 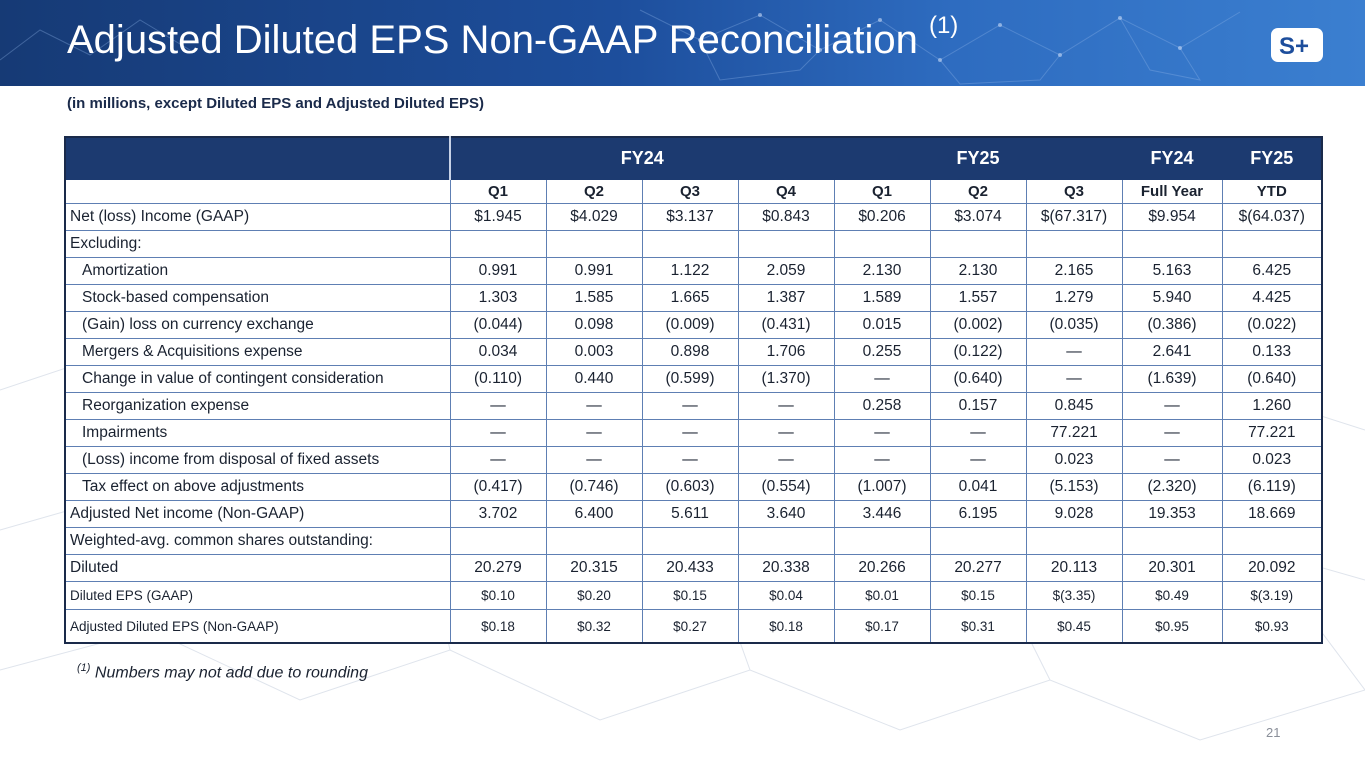 What do you see at coordinates (978, 406) in the screenshot?
I see `value-cell: 0.157` at bounding box center [978, 406].